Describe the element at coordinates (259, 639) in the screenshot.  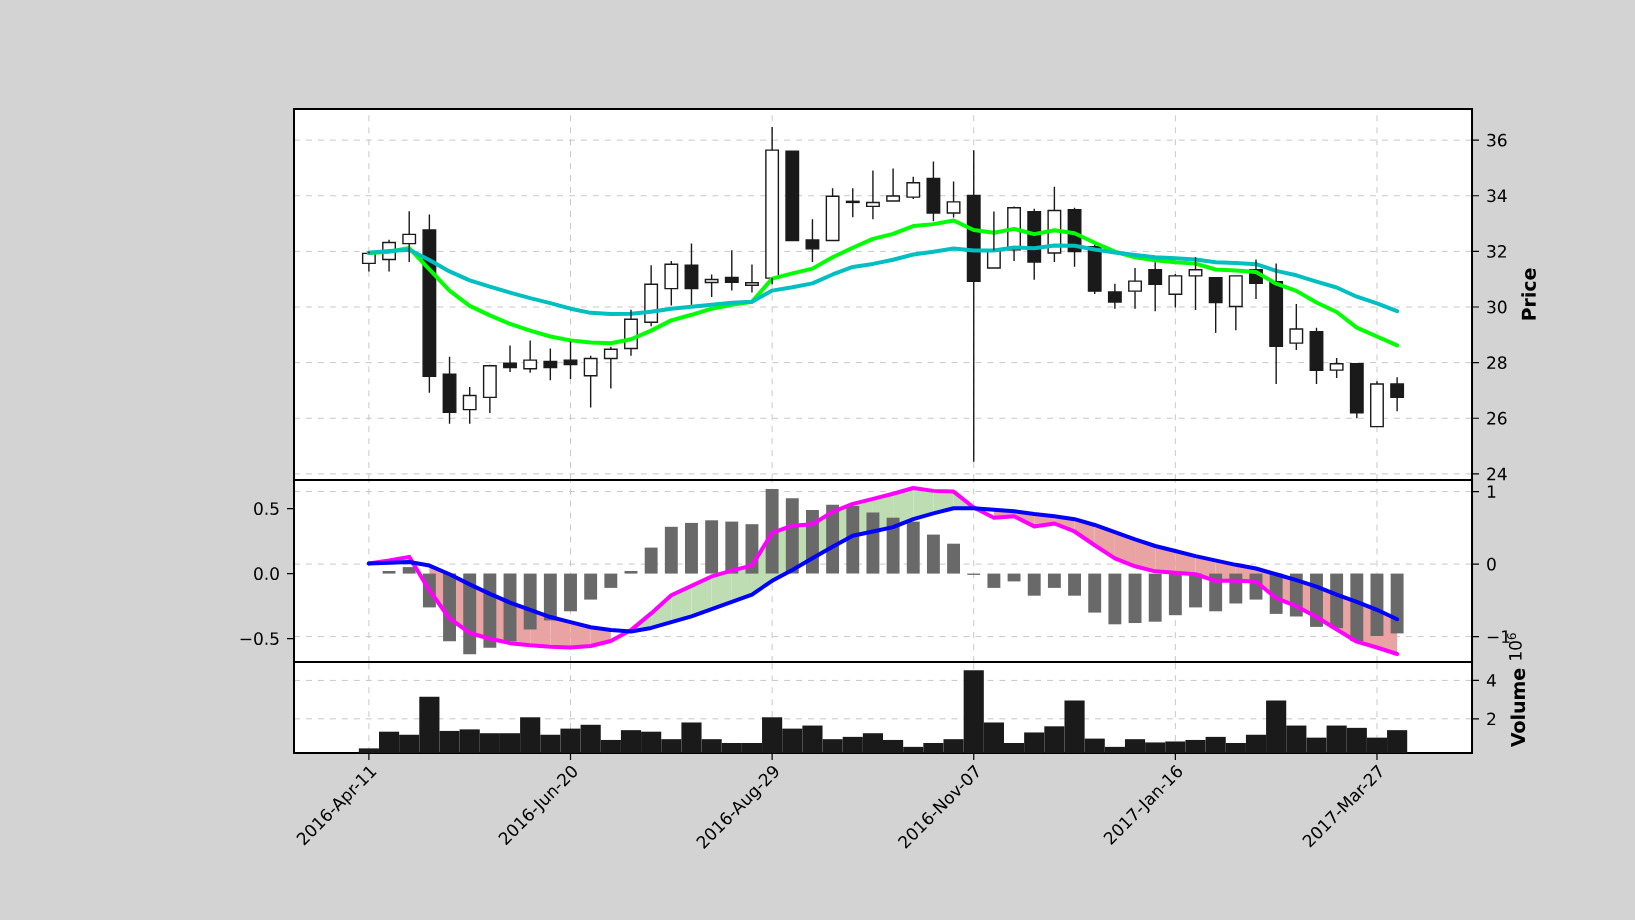
I see `y-tick-label: −0.5` at that location.